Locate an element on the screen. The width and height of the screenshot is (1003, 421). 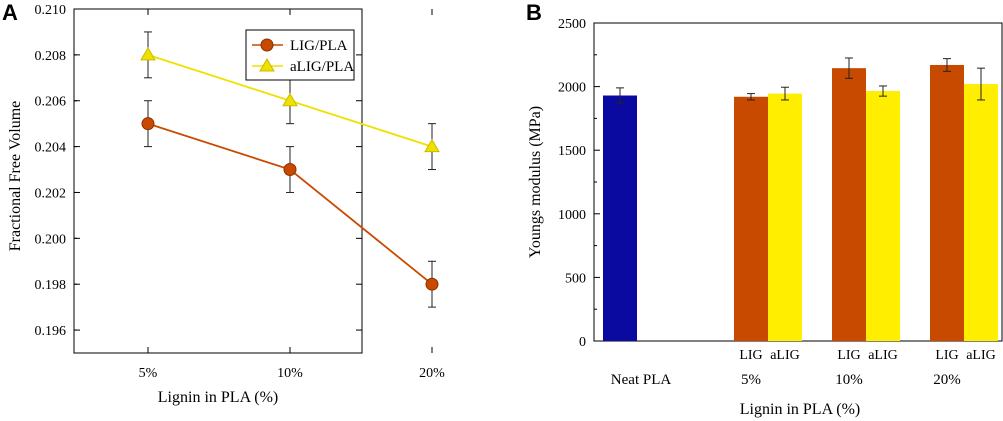
y-tick-label: 0.208 is located at coordinates (51, 56).